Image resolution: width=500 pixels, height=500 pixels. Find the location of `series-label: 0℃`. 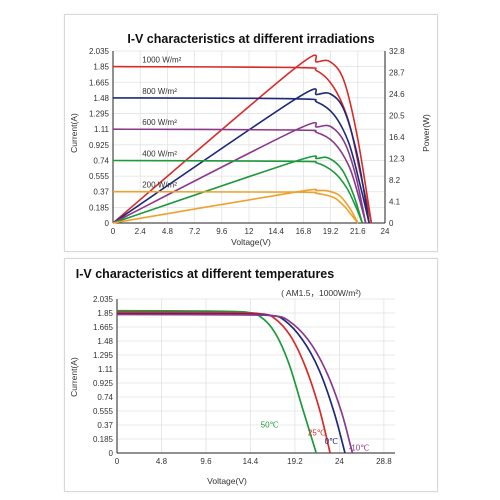

series-label: 0℃ is located at coordinates (331, 441).